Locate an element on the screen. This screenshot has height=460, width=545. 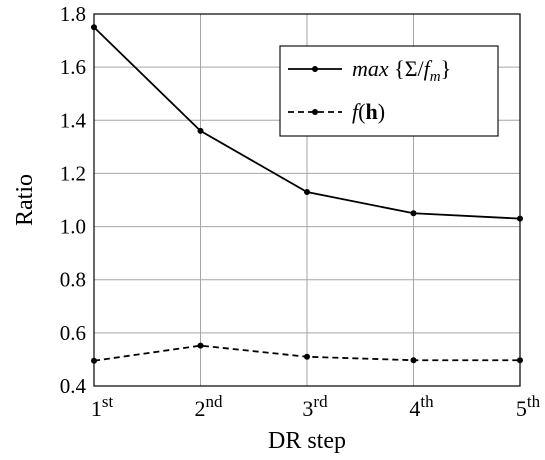
y-tick-label: 1.8 is located at coordinates (73, 14).